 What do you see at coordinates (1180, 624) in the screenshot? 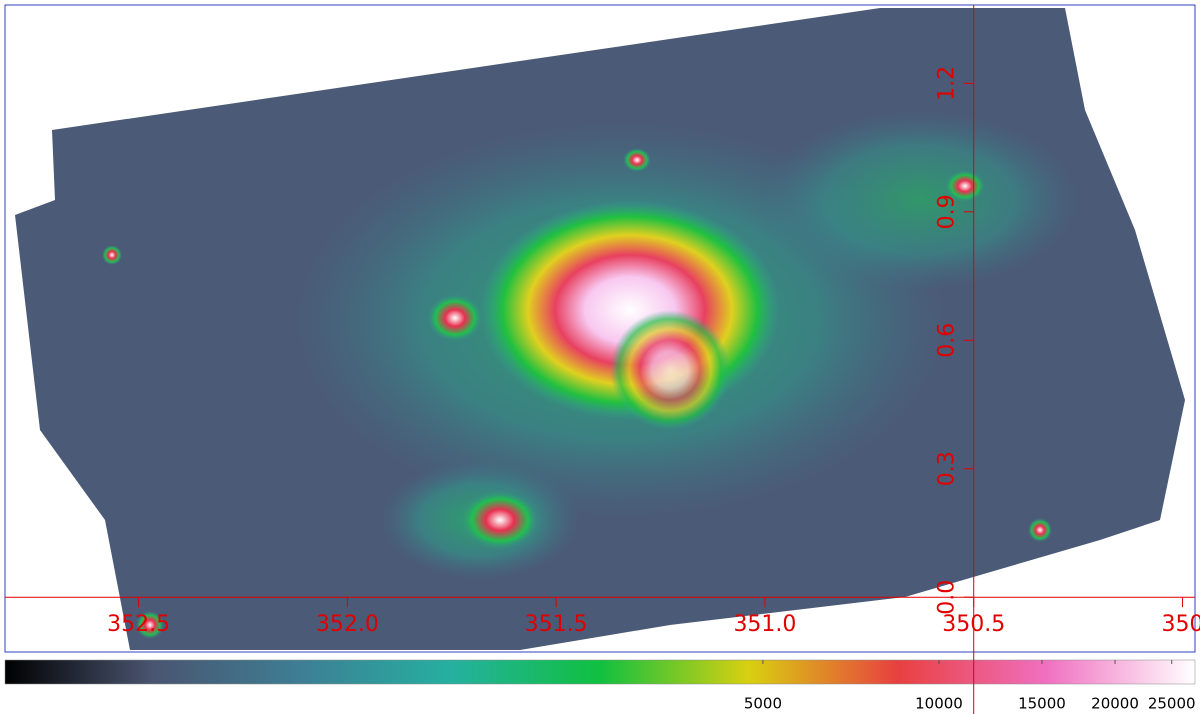
I see `x-tick-label: 350` at bounding box center [1180, 624].